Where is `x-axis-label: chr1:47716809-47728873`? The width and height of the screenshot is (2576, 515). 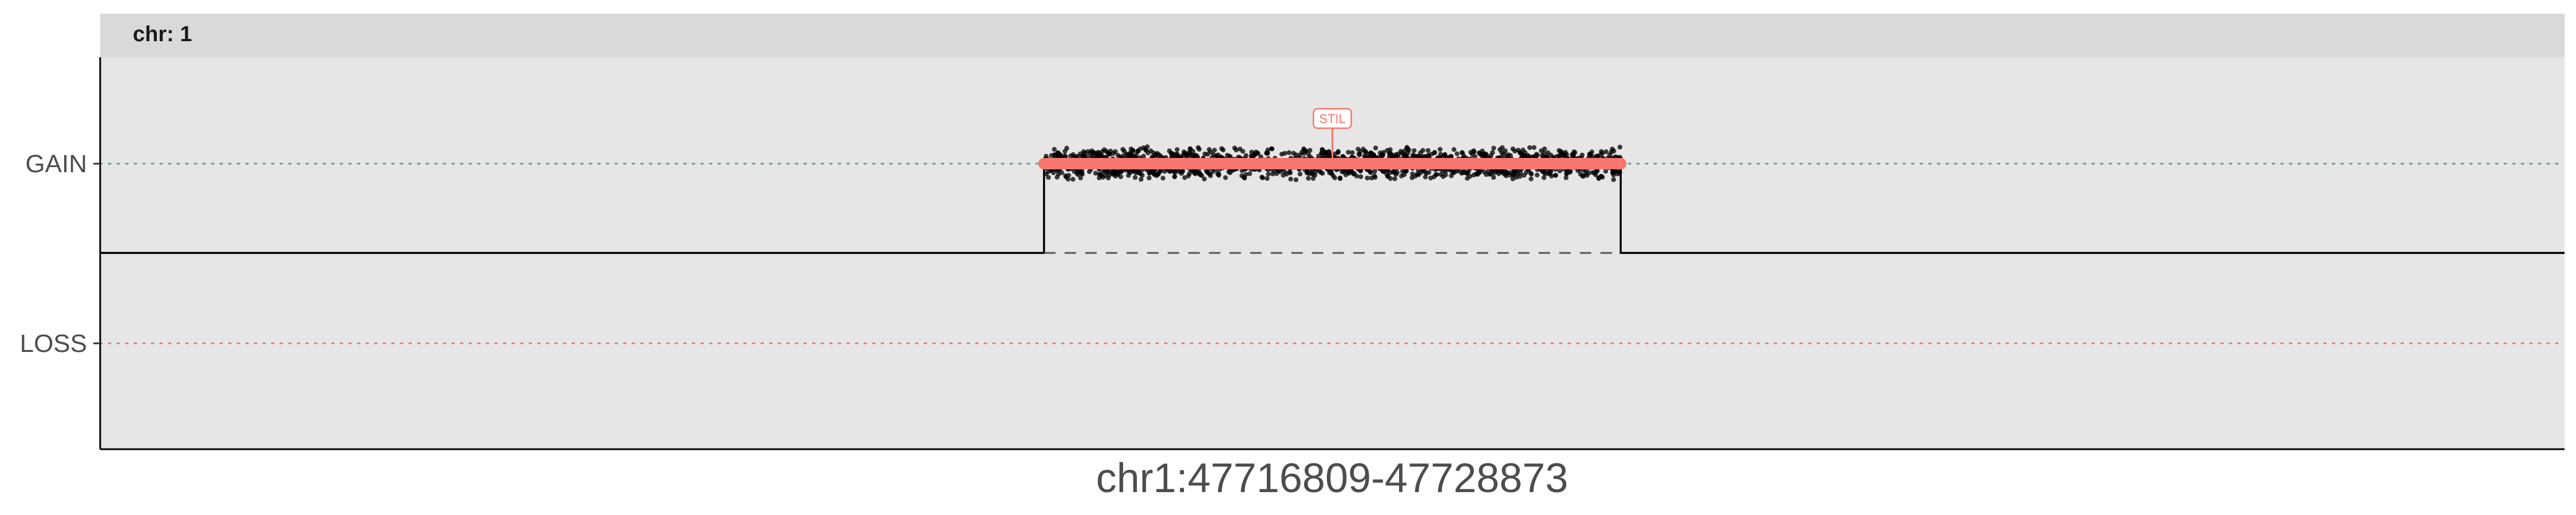 x-axis-label: chr1:47716809-47728873 is located at coordinates (1332, 478).